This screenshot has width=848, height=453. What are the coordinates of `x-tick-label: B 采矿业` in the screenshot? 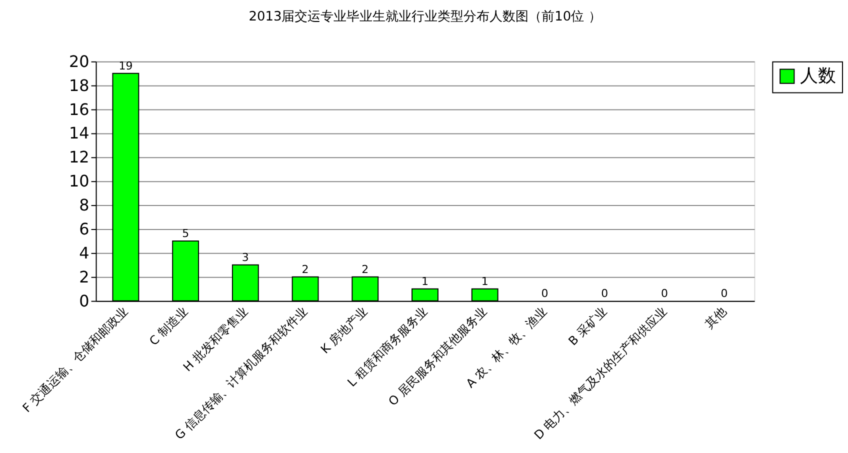 It's located at (588, 326).